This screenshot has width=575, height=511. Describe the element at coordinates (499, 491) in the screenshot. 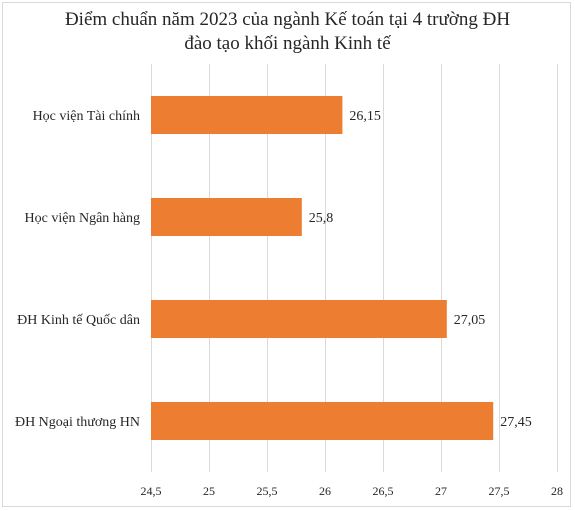

I see `x-tick-label-6: 27,5` at that location.